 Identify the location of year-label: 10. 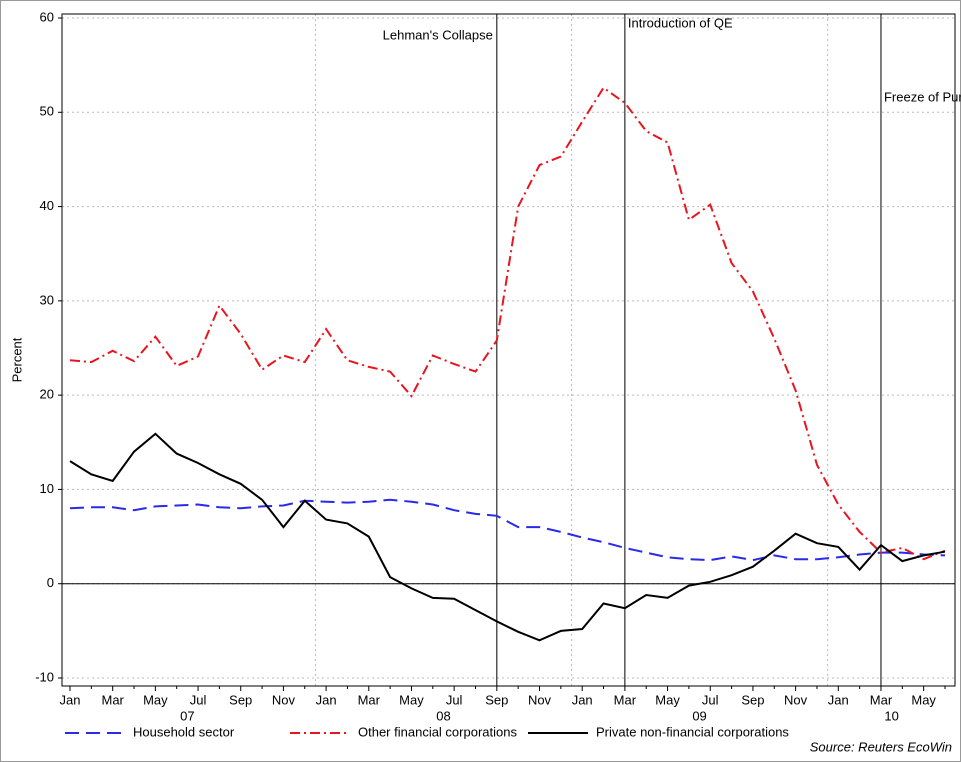
(891, 715).